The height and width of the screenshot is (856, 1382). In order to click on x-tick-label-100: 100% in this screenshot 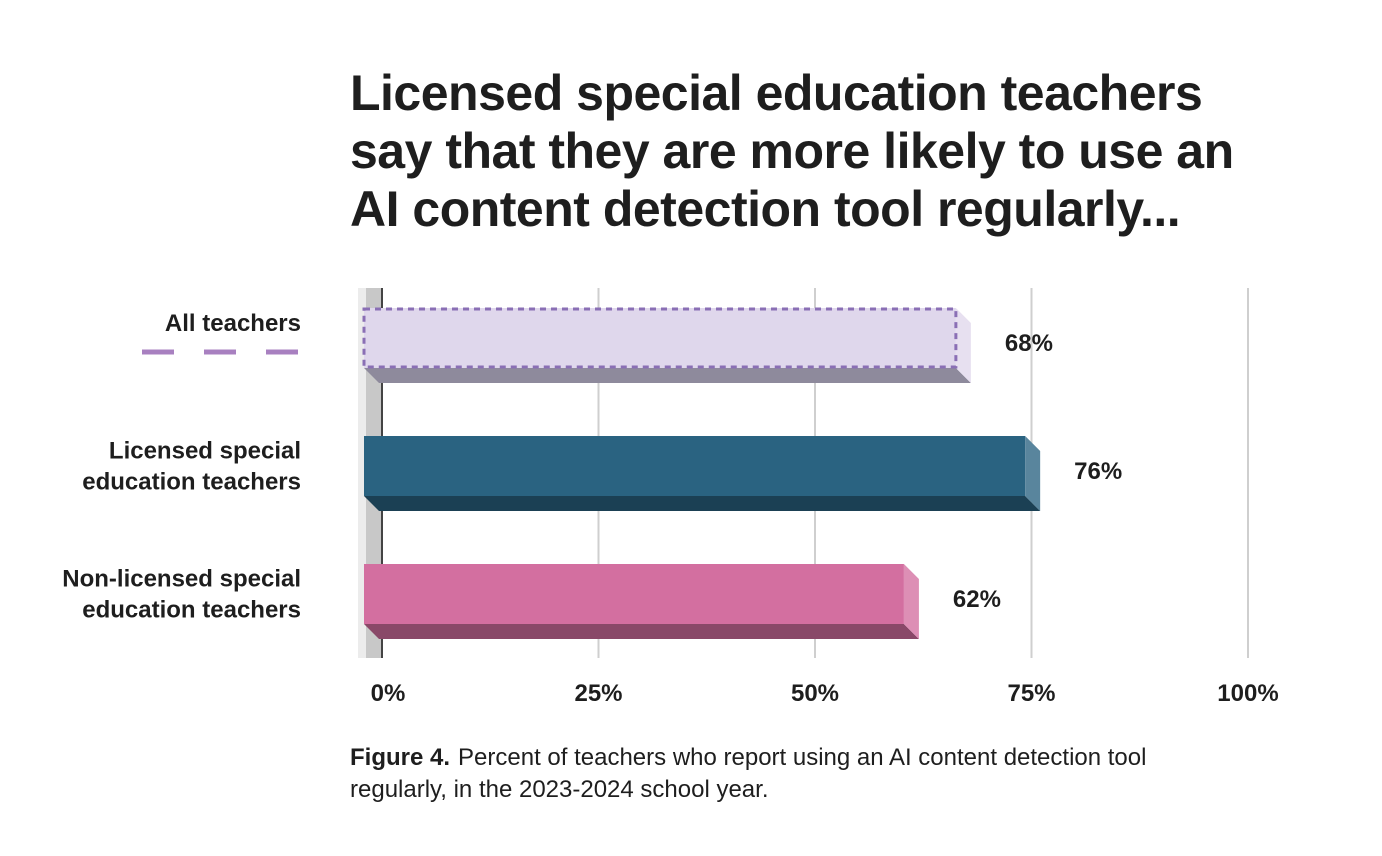, I will do `click(1247, 693)`.